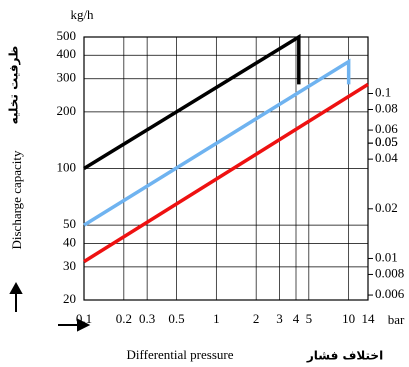 Image resolution: width=409 pixels, height=367 pixels. Describe the element at coordinates (296, 318) in the screenshot. I see `x-tick-label: 4` at that location.